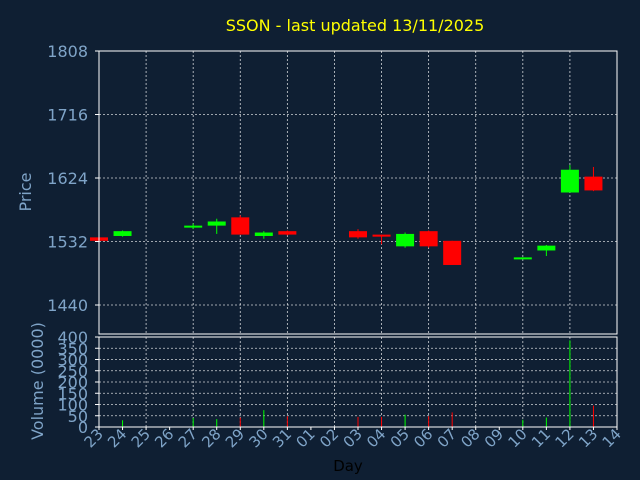  Describe the element at coordinates (588, 438) in the screenshot. I see `day-tick-label: 13` at that location.